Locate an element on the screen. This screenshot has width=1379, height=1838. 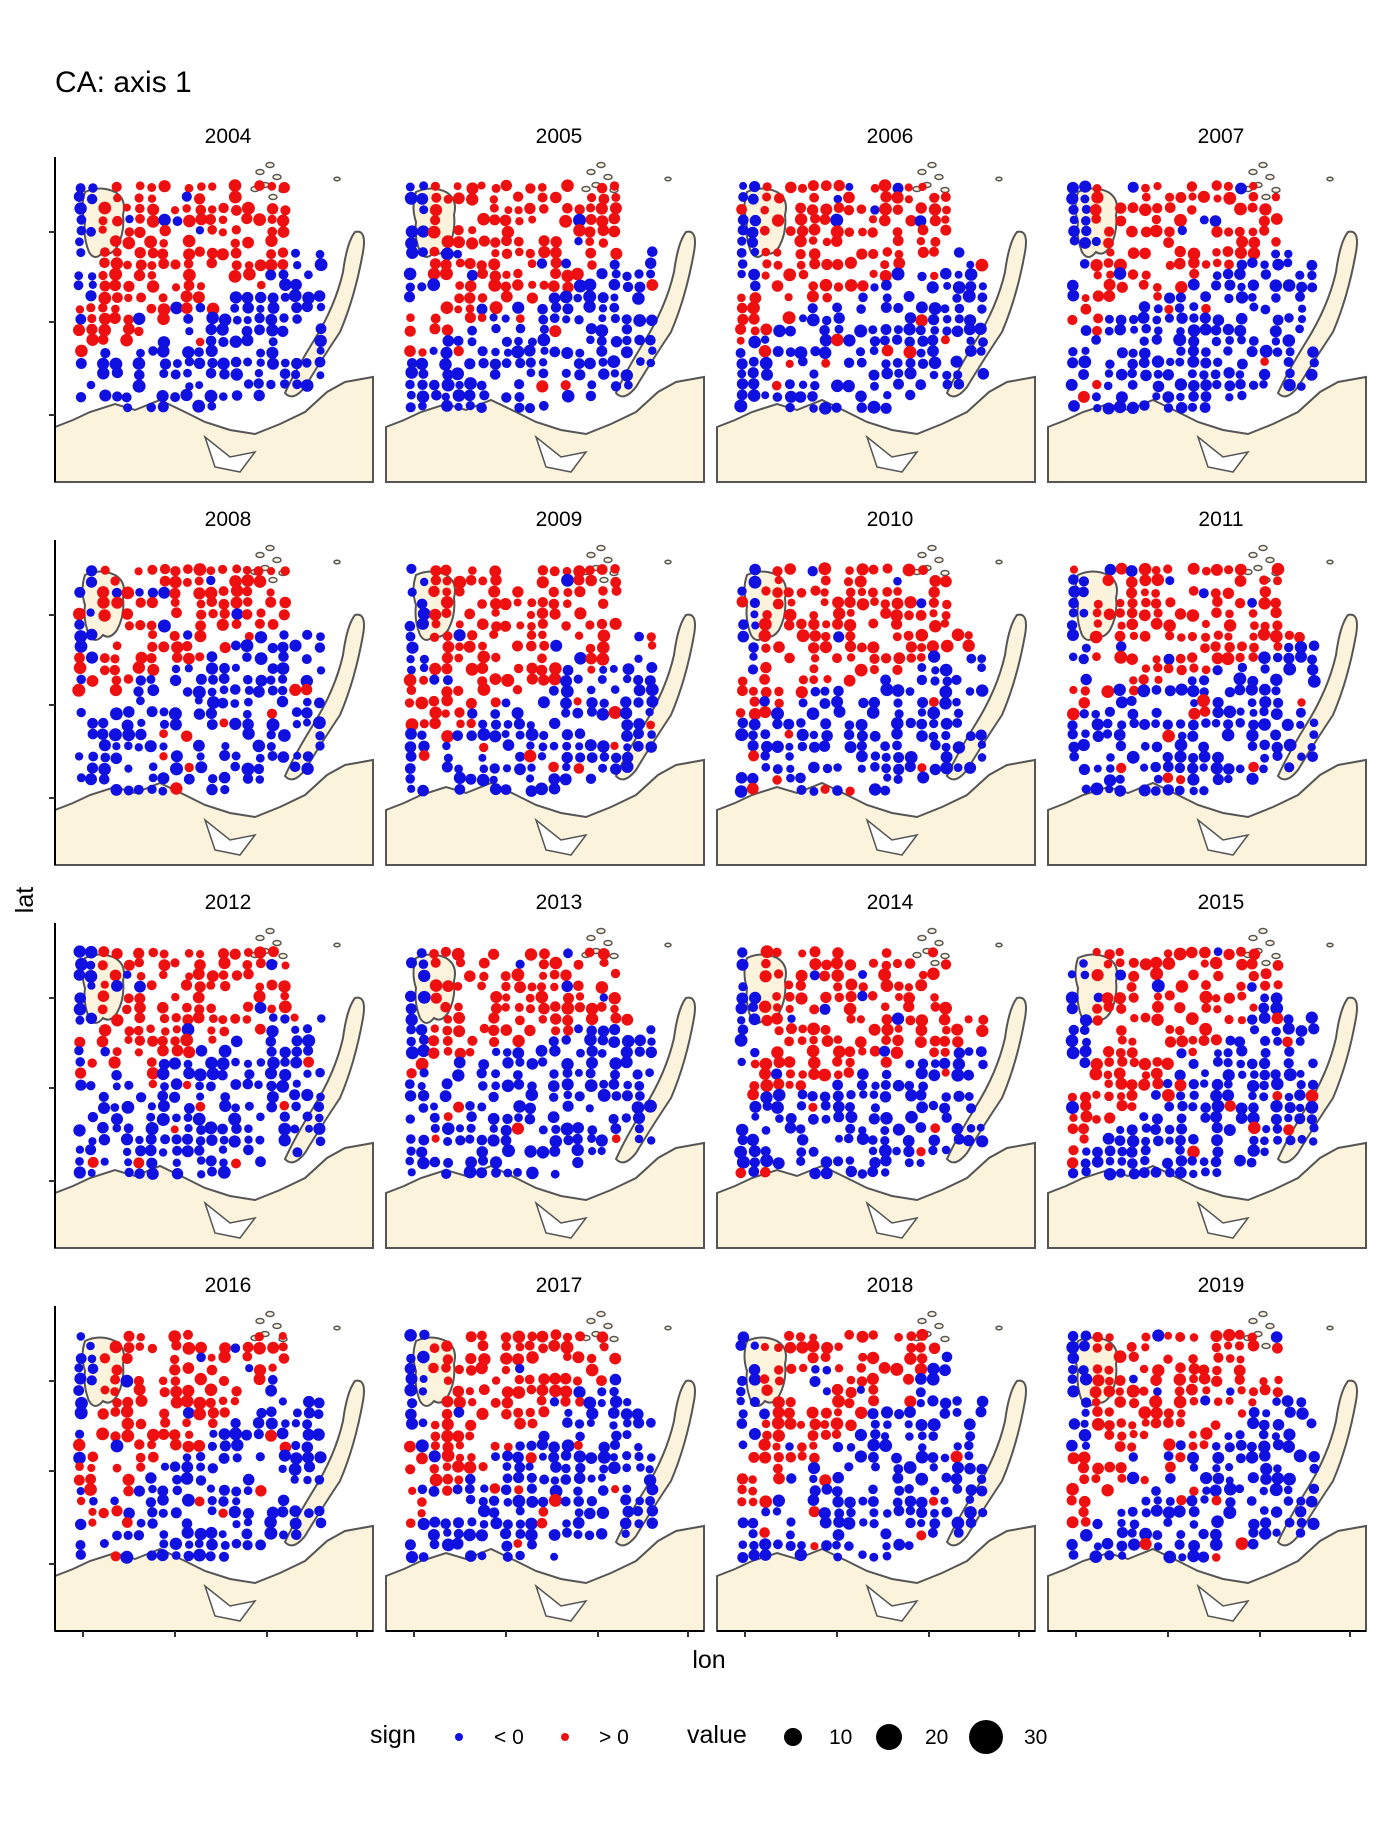
franz-josef-island is located at coordinates (260, 555).